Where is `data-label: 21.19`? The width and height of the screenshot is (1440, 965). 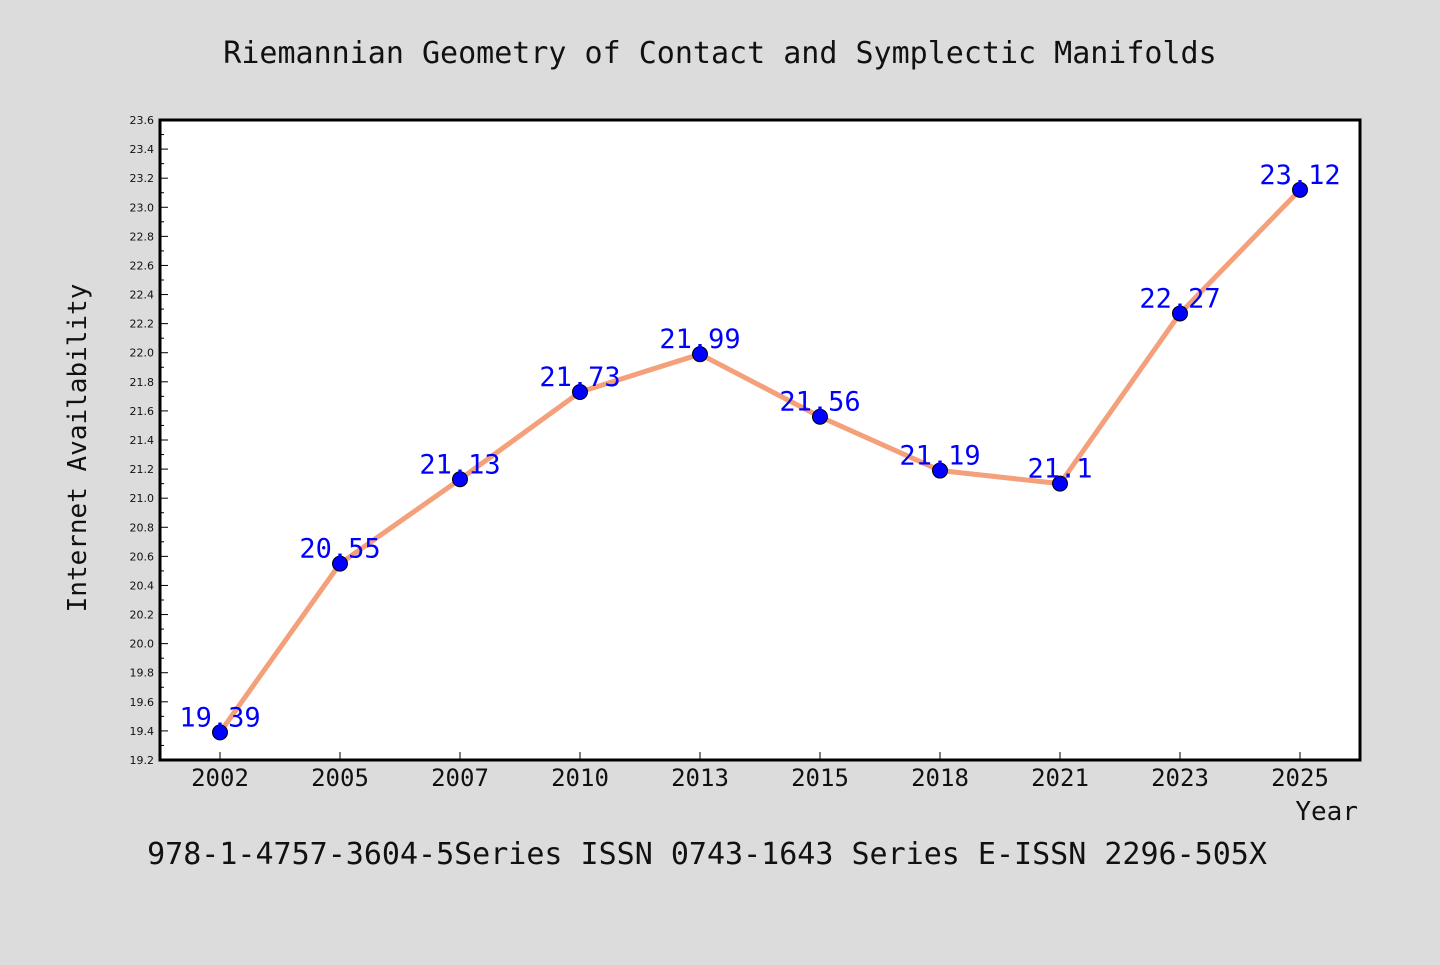
data-label: 21.19 is located at coordinates (939, 456).